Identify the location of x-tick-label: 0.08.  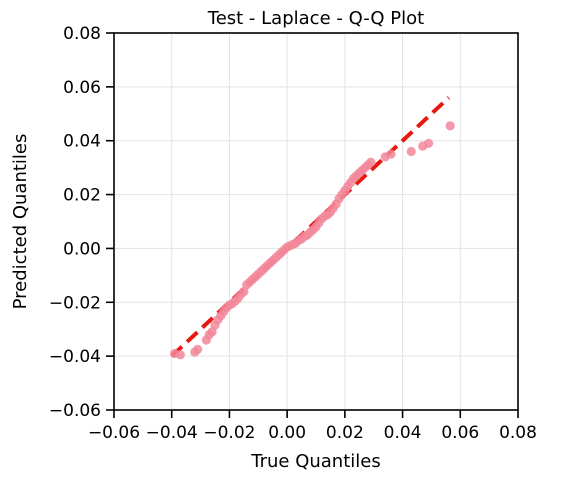
(518, 433).